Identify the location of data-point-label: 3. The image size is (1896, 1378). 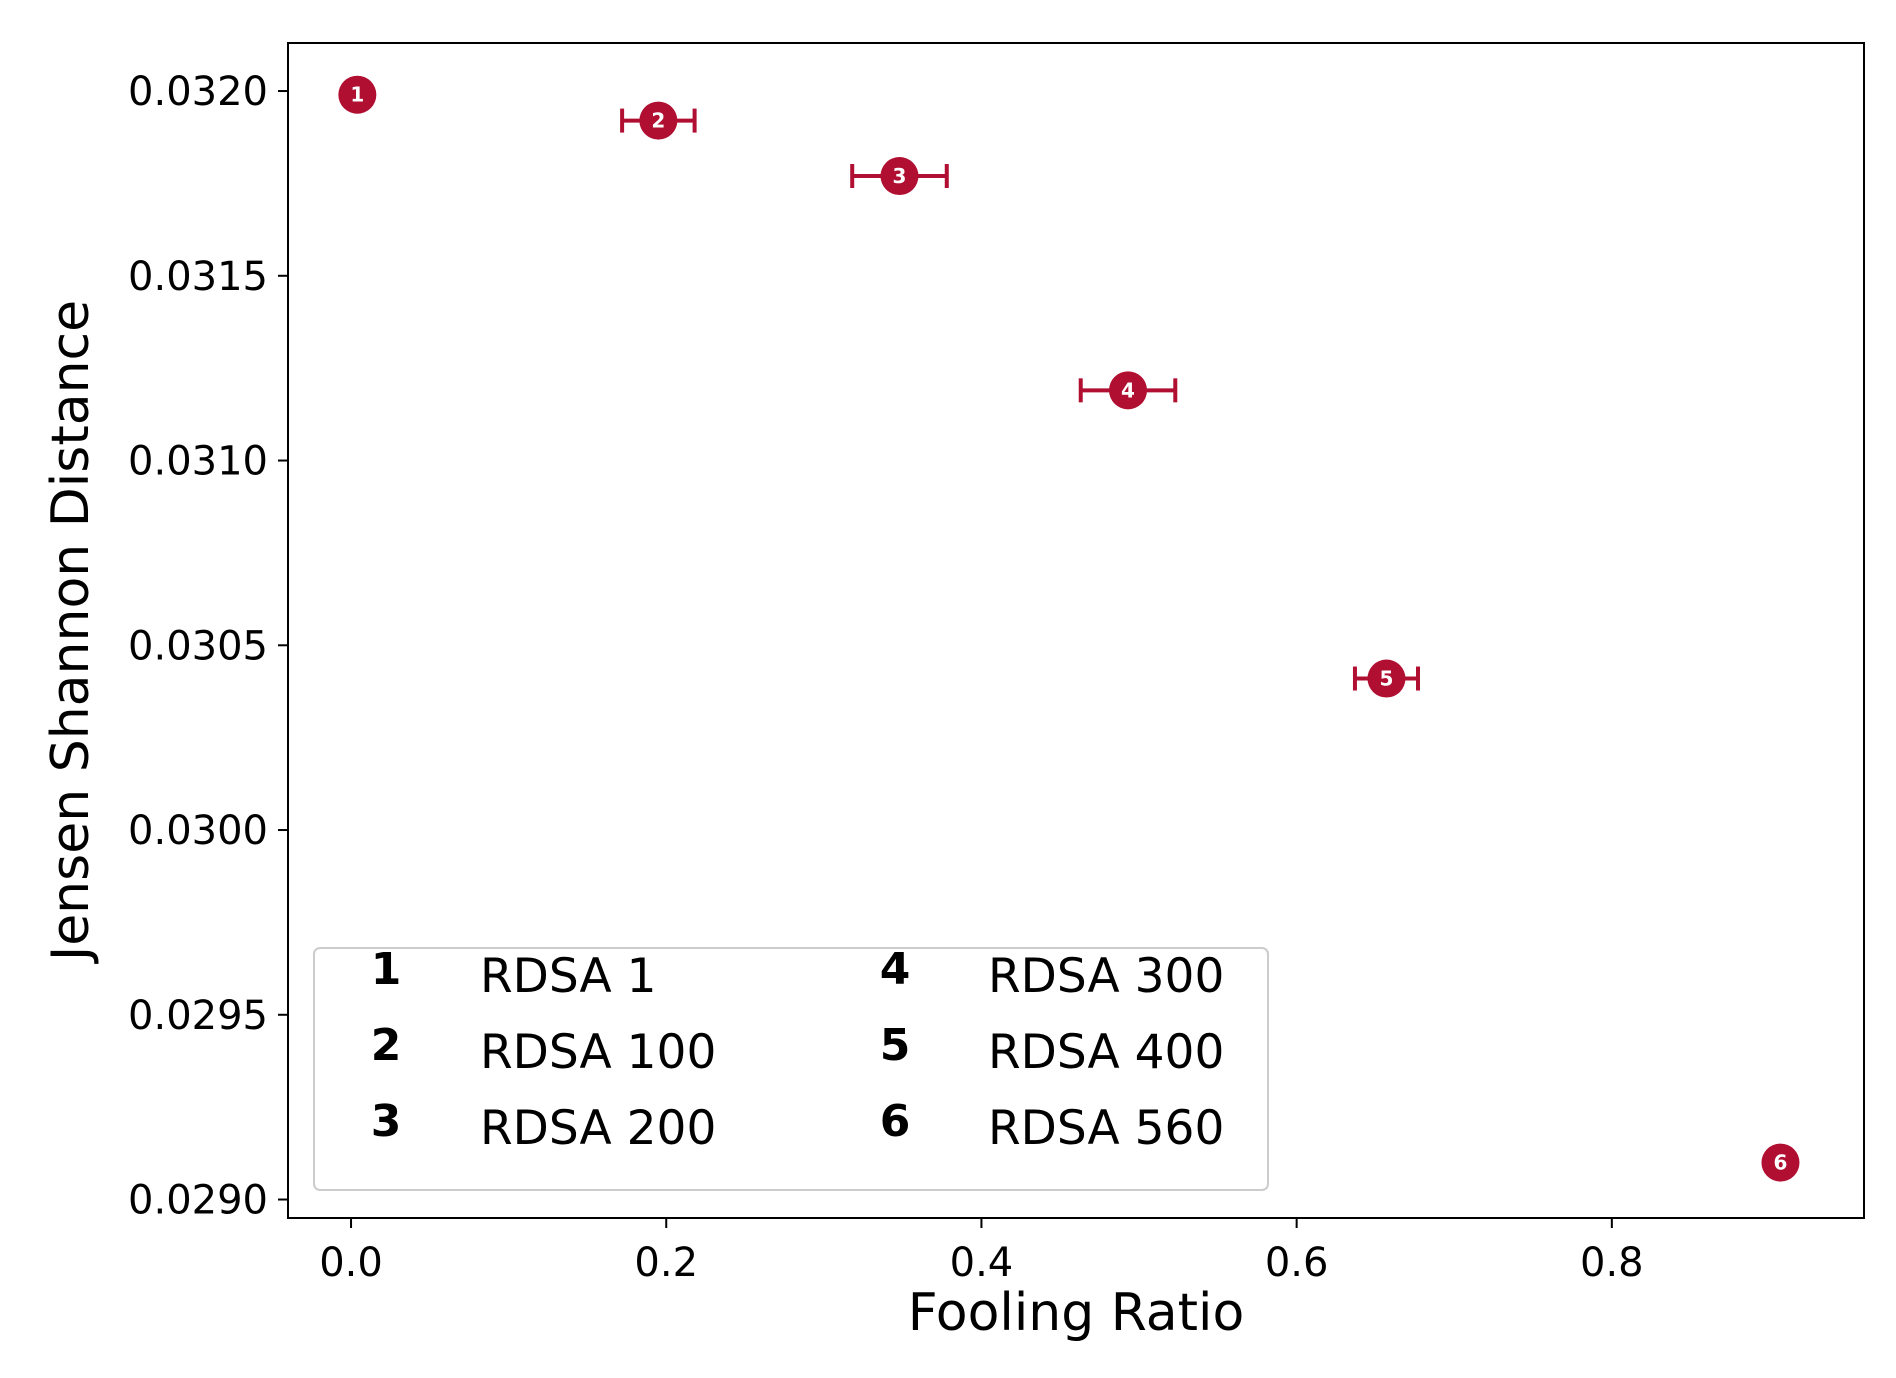
(900, 176).